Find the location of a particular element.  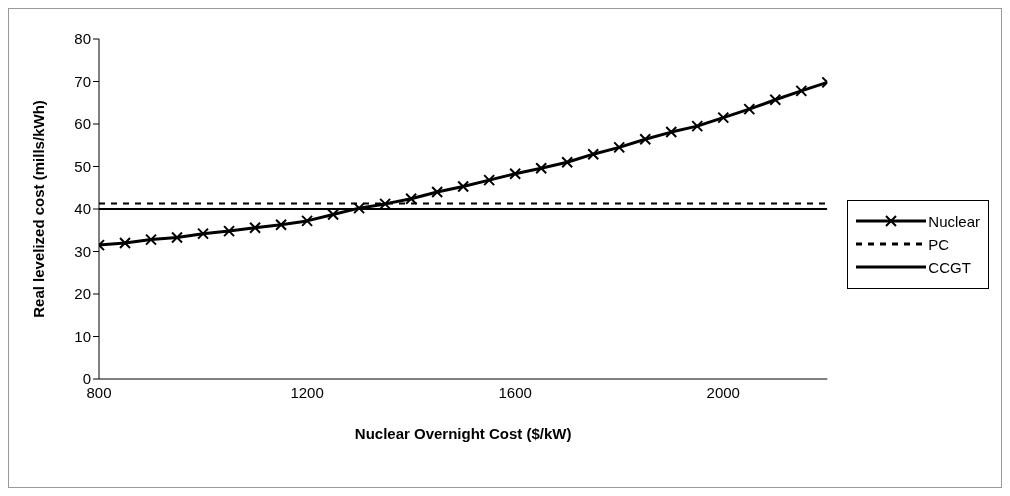

y-tick-label: 80 is located at coordinates (82, 39).